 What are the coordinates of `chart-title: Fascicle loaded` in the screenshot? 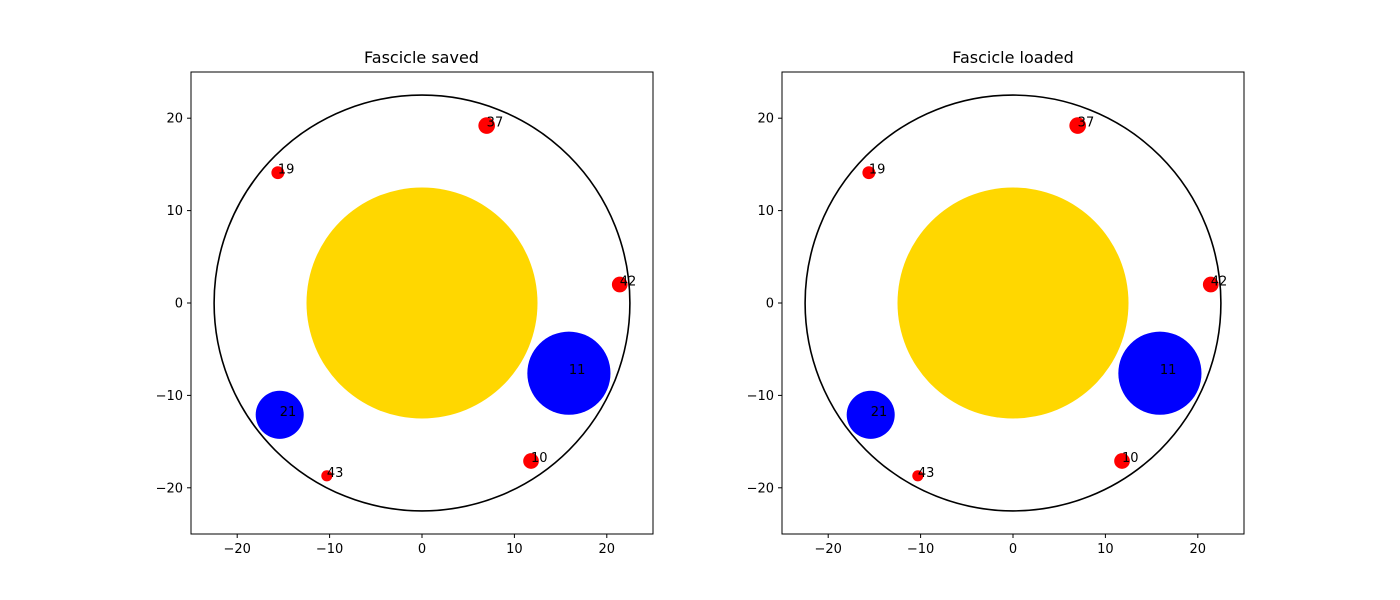 It's located at (1012, 57).